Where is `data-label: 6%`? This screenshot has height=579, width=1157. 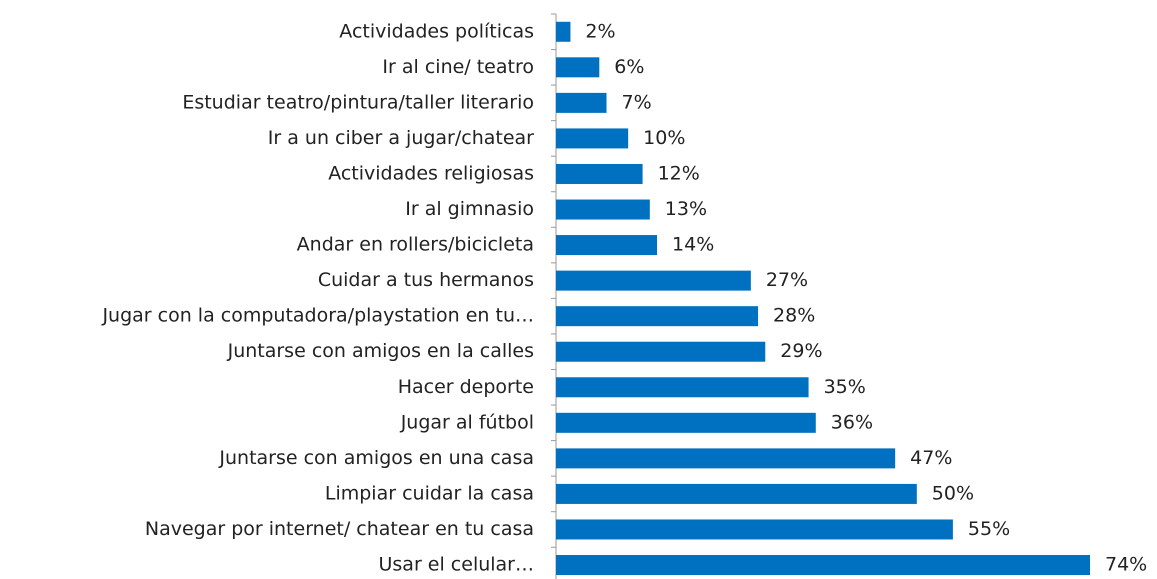
data-label: 6% is located at coordinates (629, 67).